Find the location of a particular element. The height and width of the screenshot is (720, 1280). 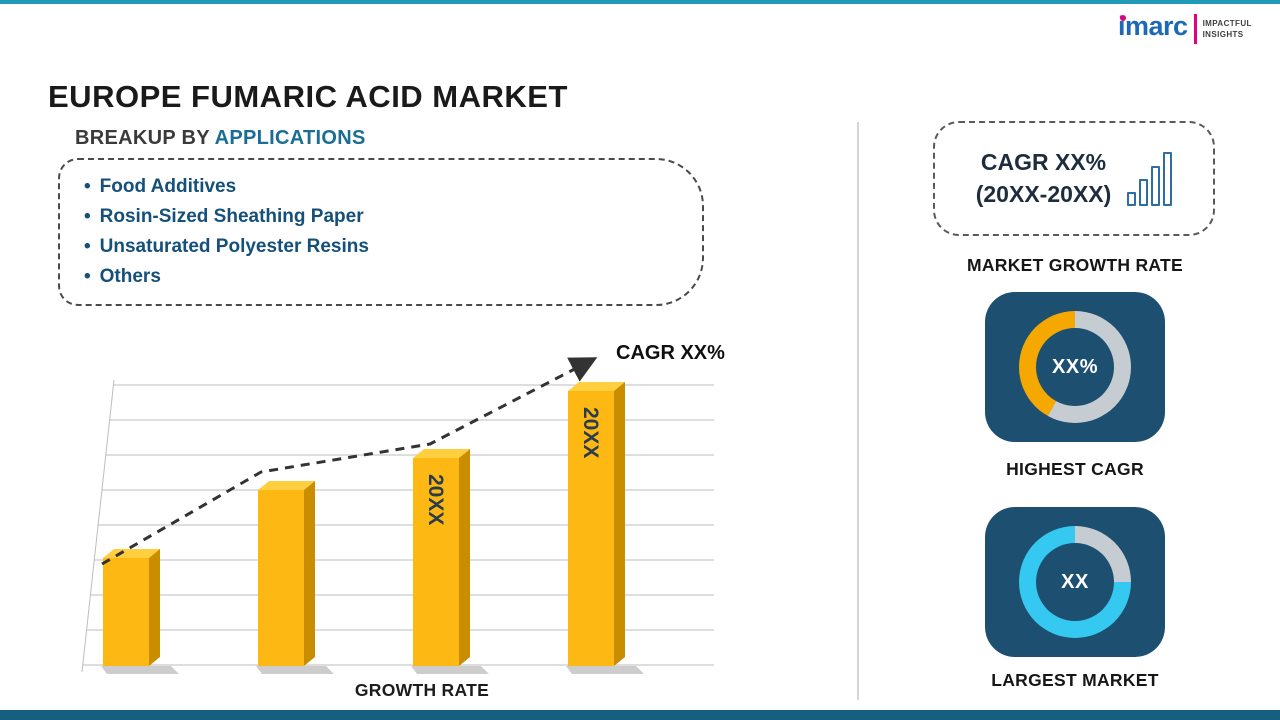

logo-wordmark: imarc is located at coordinates (1153, 26).